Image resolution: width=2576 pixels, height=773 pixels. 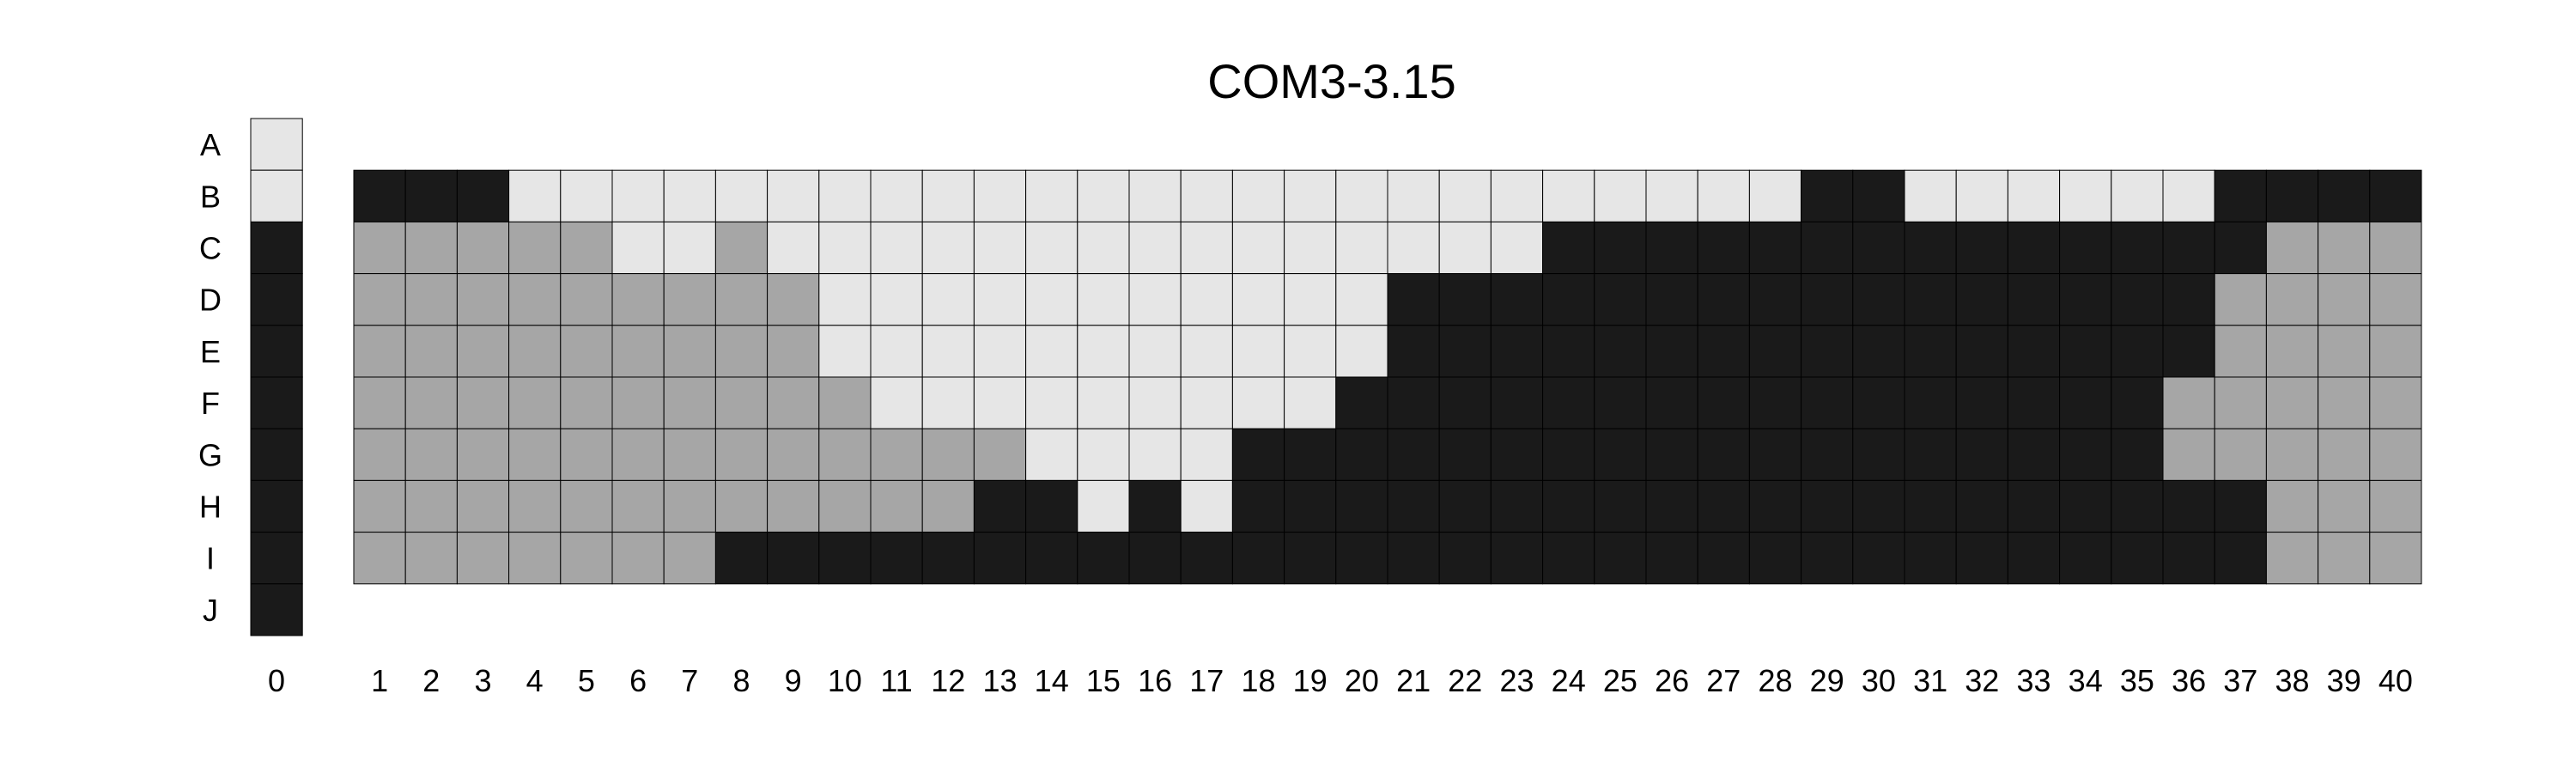 I want to click on column-tick-label: 6, so click(x=638, y=680).